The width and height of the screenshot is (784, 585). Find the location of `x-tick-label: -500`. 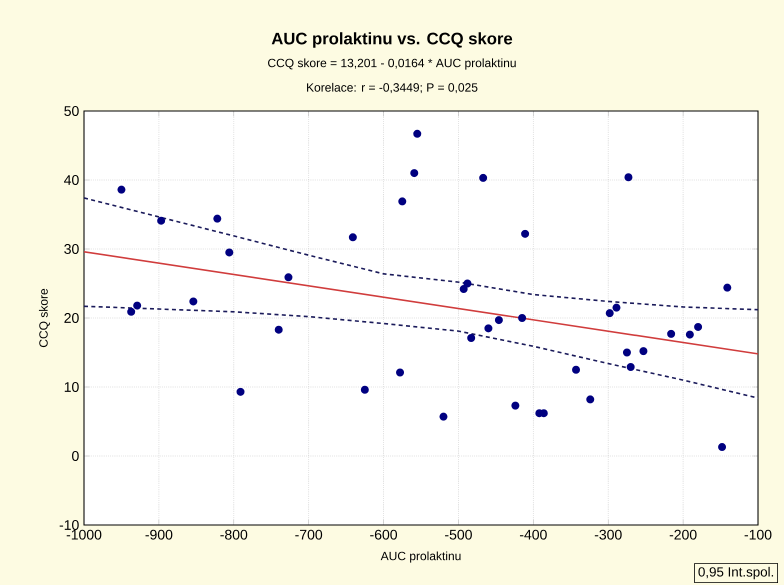

x-tick-label: -500 is located at coordinates (458, 535).